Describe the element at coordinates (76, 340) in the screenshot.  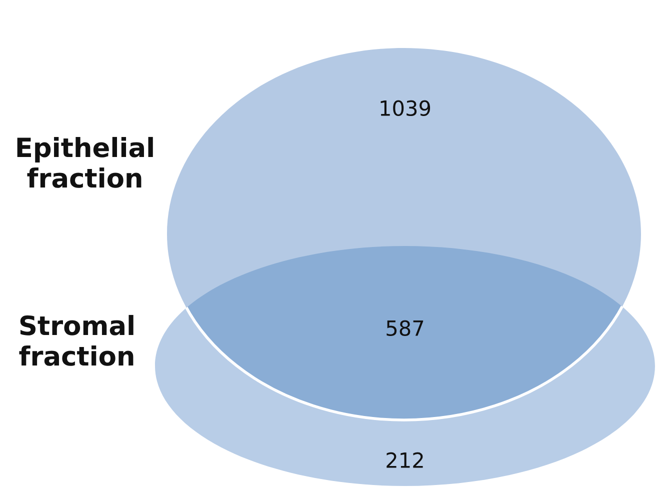
I see `text: Stromal fraction` at that location.